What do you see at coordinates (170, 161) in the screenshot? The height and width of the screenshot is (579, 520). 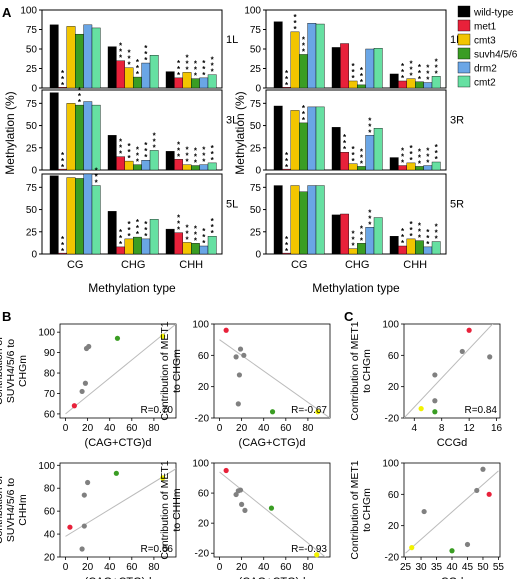 I see `bar-wild-type-CHH` at bounding box center [170, 161].